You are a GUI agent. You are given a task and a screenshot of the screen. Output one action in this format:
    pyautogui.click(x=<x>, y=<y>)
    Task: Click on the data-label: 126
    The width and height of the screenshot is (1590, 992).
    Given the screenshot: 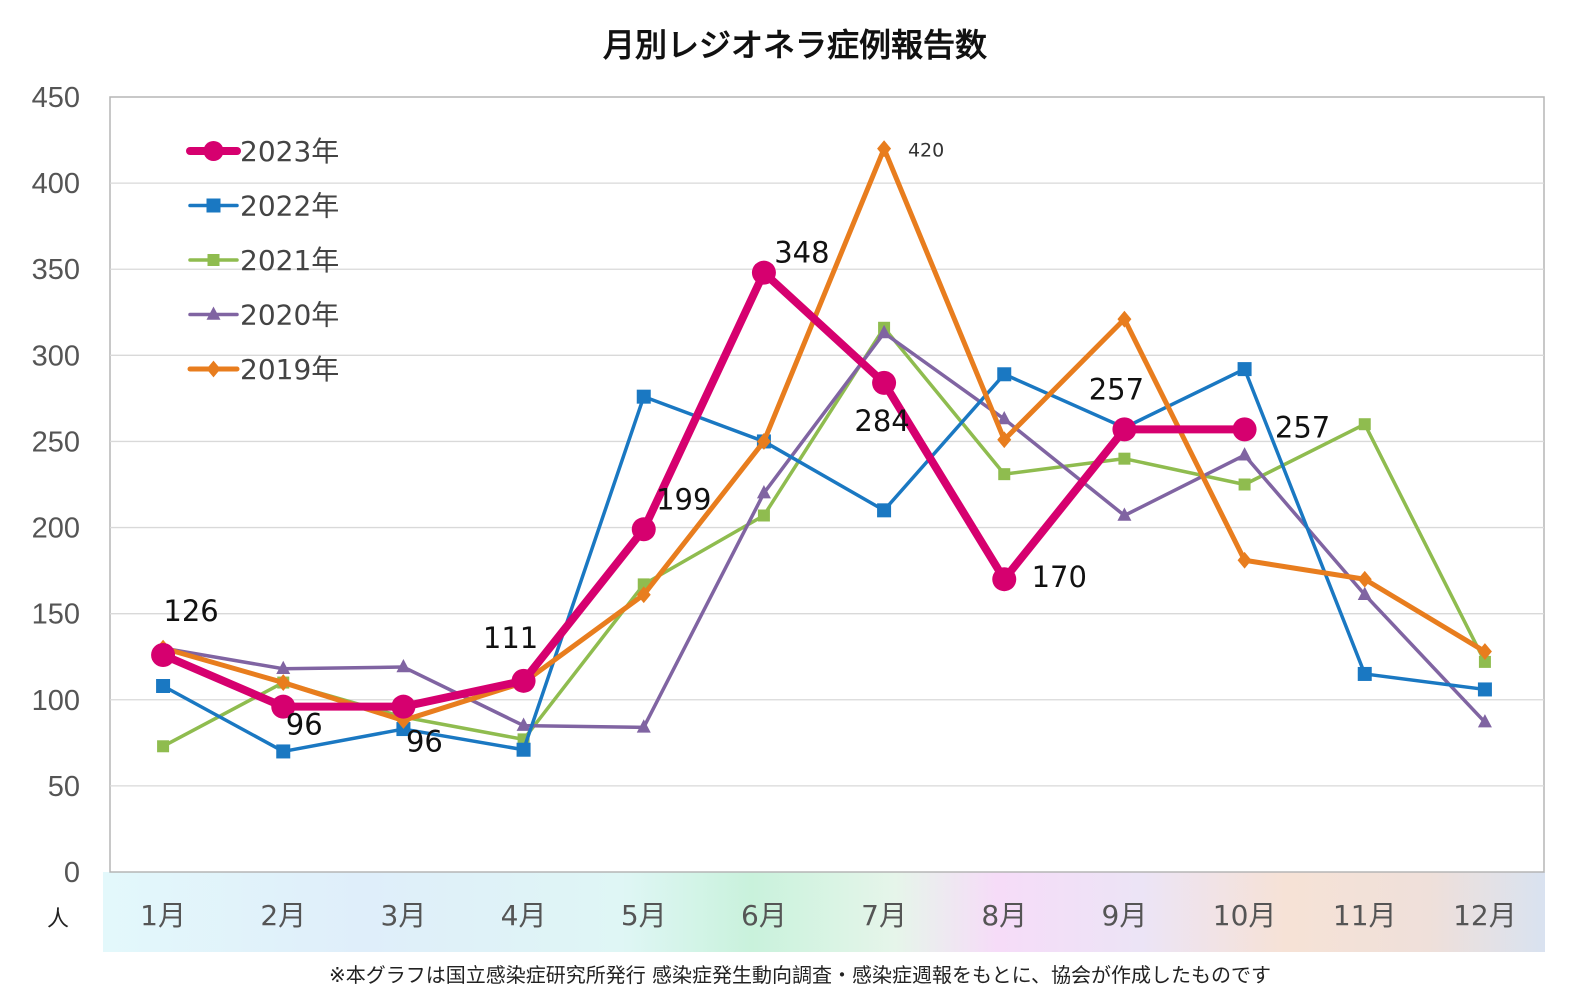 What is the action you would take?
    pyautogui.click(x=190, y=611)
    